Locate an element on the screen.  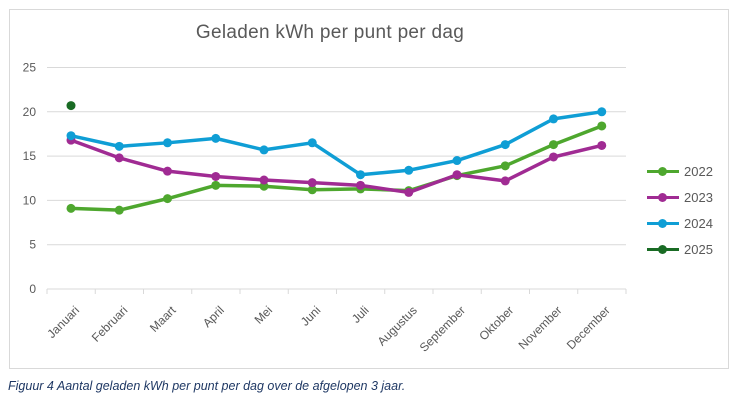
y-tick-label: 0 is located at coordinates (32, 289).